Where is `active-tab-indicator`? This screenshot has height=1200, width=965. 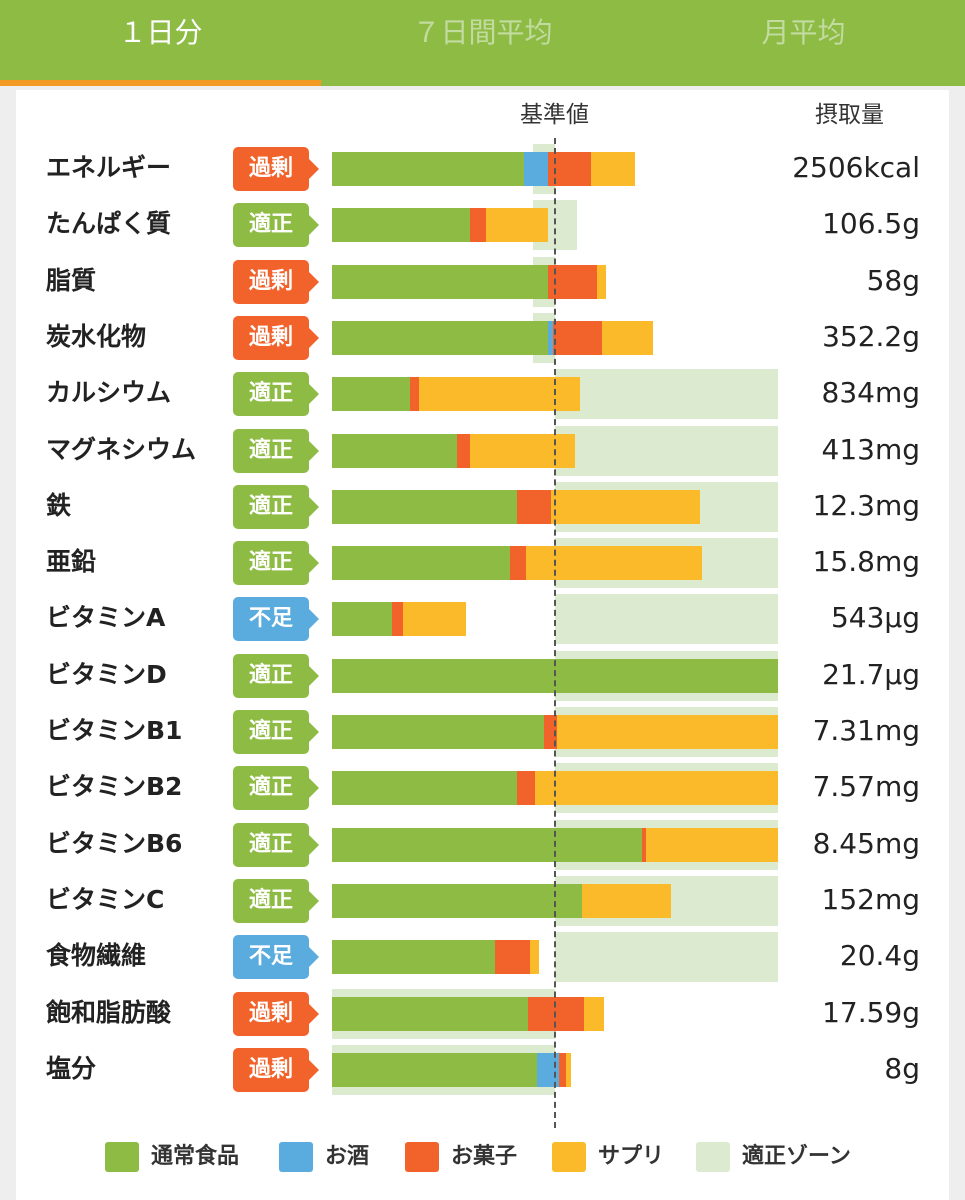 active-tab-indicator is located at coordinates (160, 83).